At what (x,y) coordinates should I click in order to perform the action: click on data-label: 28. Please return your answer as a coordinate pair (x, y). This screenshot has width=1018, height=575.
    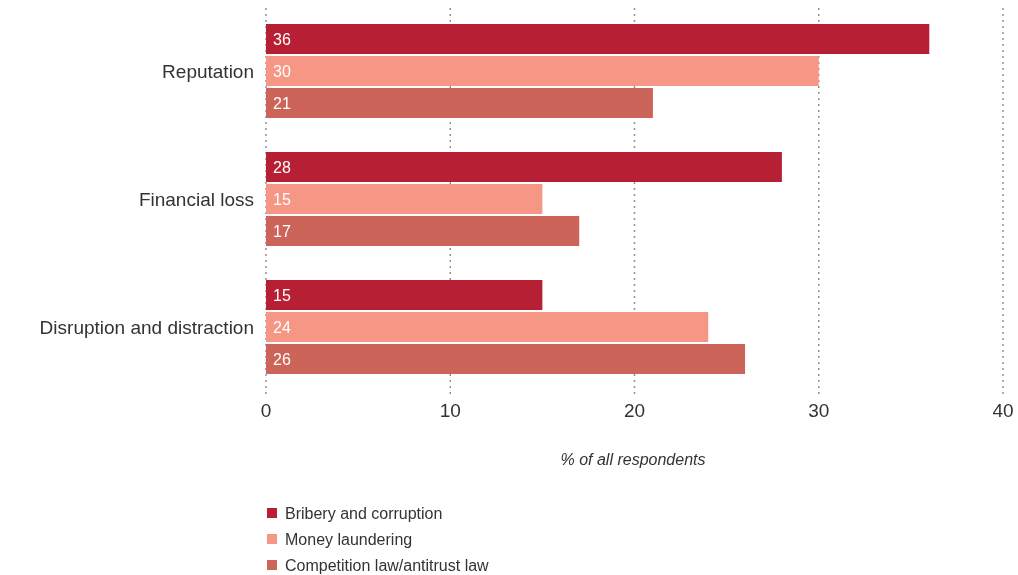
    Looking at the image, I should click on (282, 167).